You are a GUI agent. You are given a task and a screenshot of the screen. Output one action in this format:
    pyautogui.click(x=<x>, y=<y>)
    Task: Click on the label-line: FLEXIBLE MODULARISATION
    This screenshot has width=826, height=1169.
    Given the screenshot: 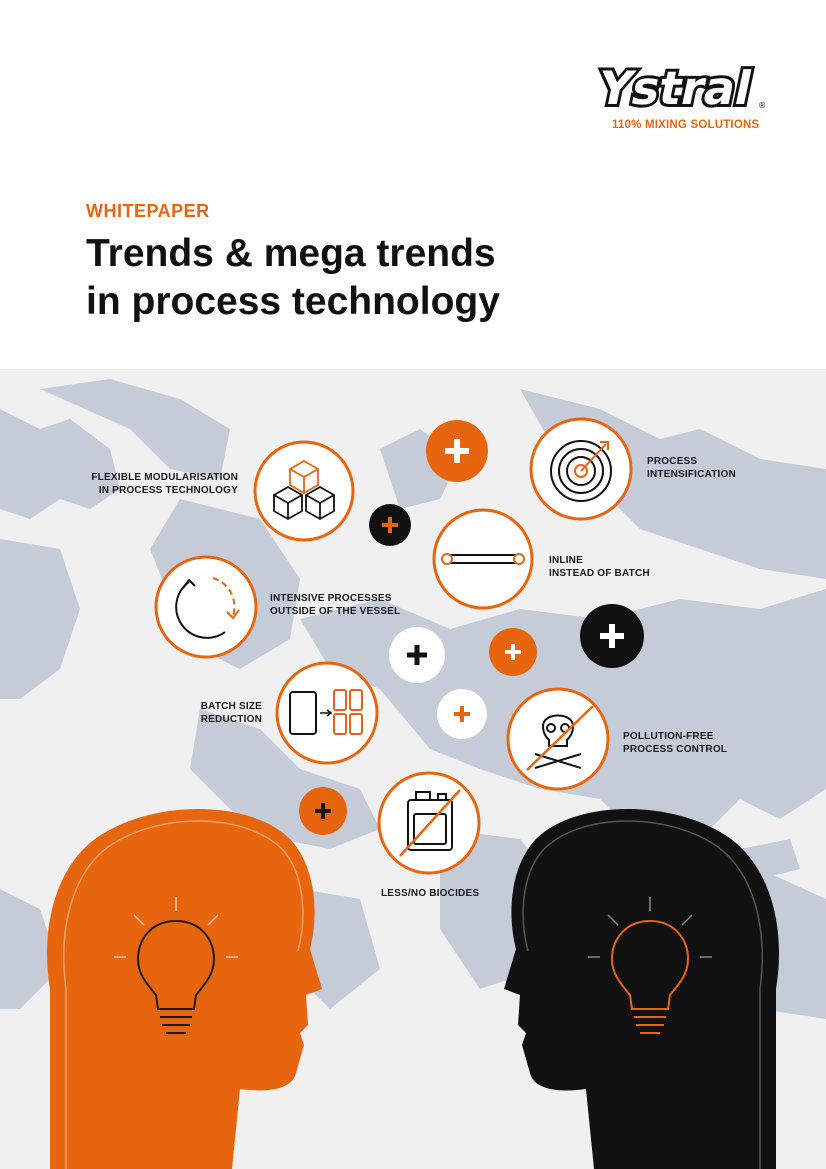 What is the action you would take?
    pyautogui.click(x=164, y=477)
    